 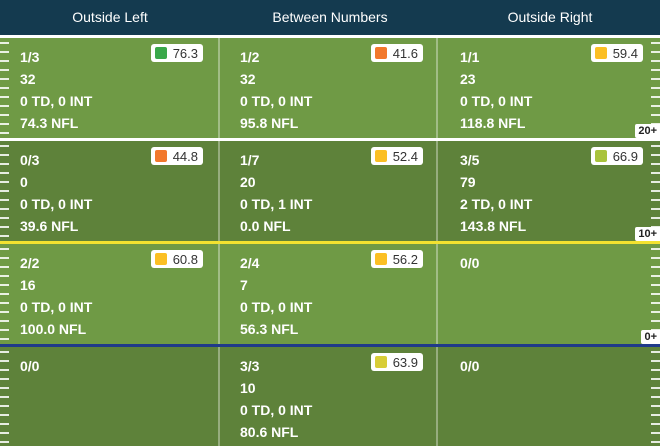 What do you see at coordinates (405, 156) in the screenshot?
I see `grade-value: 52.4` at bounding box center [405, 156].